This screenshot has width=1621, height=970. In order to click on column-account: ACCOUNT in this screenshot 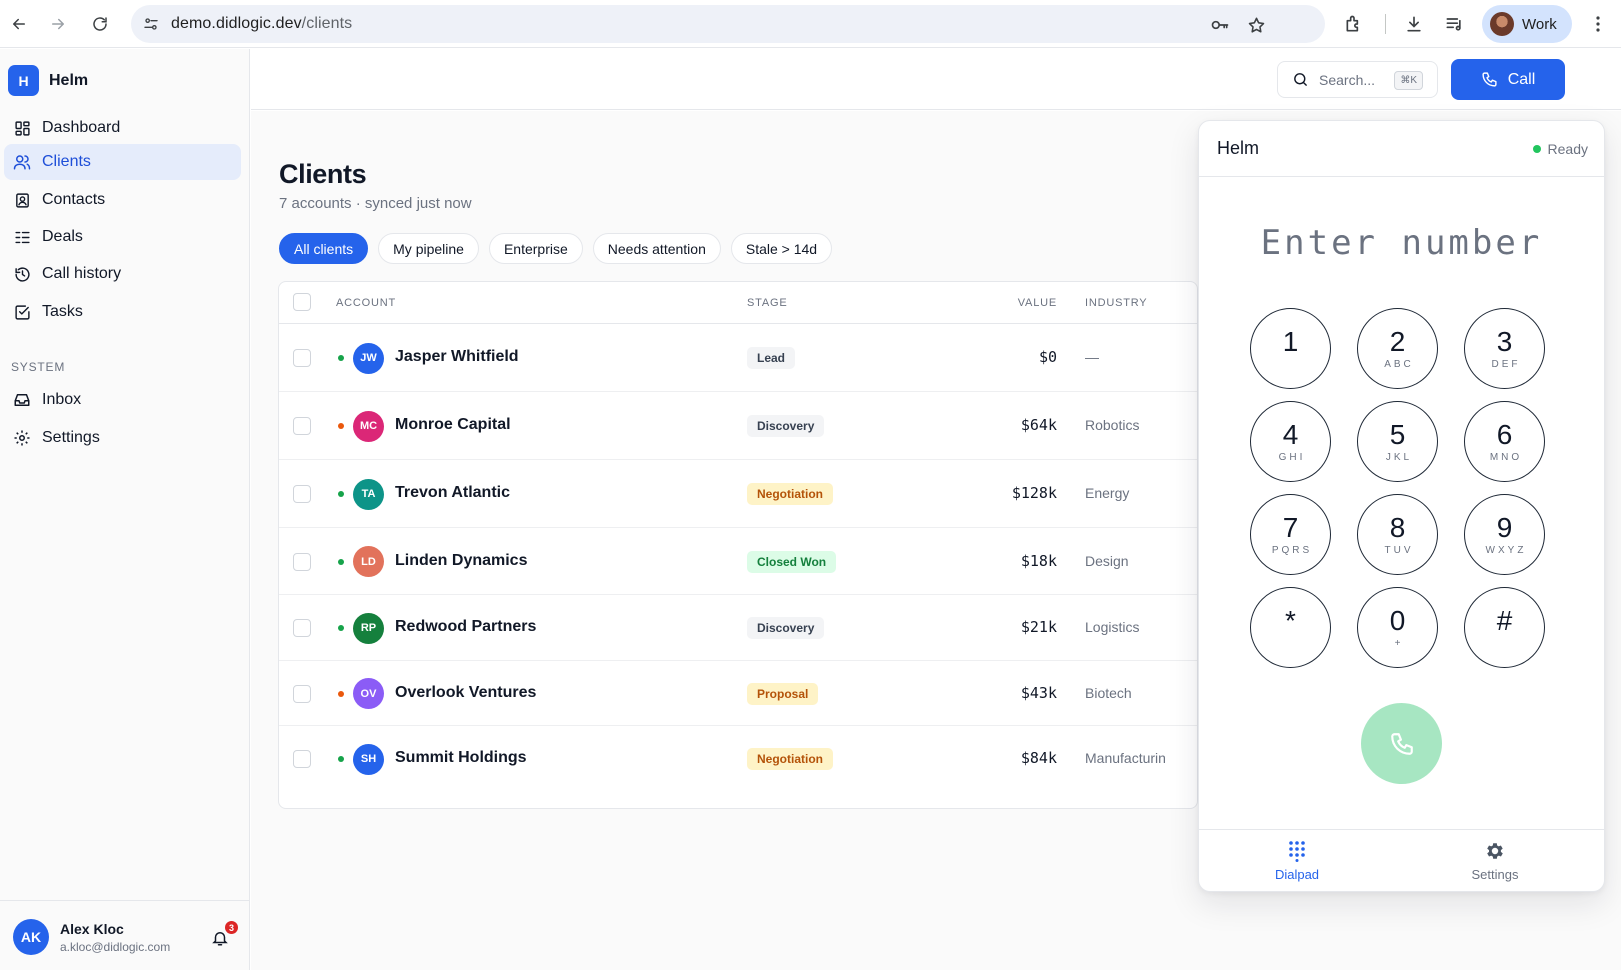, I will do `click(366, 303)`.